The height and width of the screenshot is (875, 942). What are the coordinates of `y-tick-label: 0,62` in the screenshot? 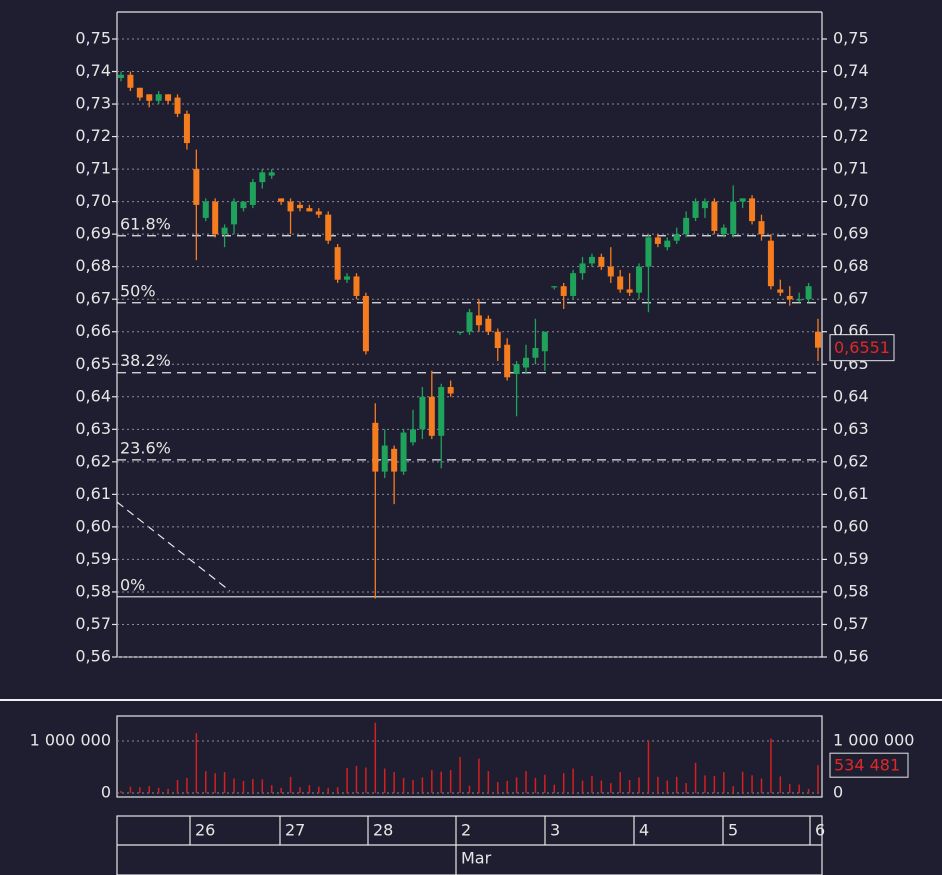 It's located at (93, 460).